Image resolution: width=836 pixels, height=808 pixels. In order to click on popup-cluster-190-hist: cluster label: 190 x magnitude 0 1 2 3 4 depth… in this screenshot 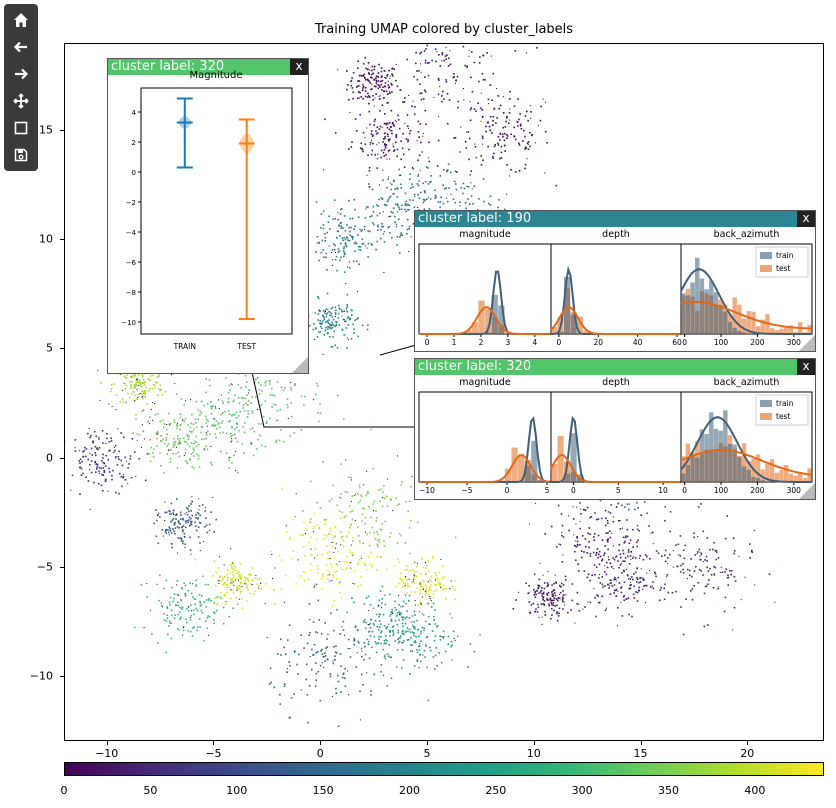, I will do `click(615, 281)`.